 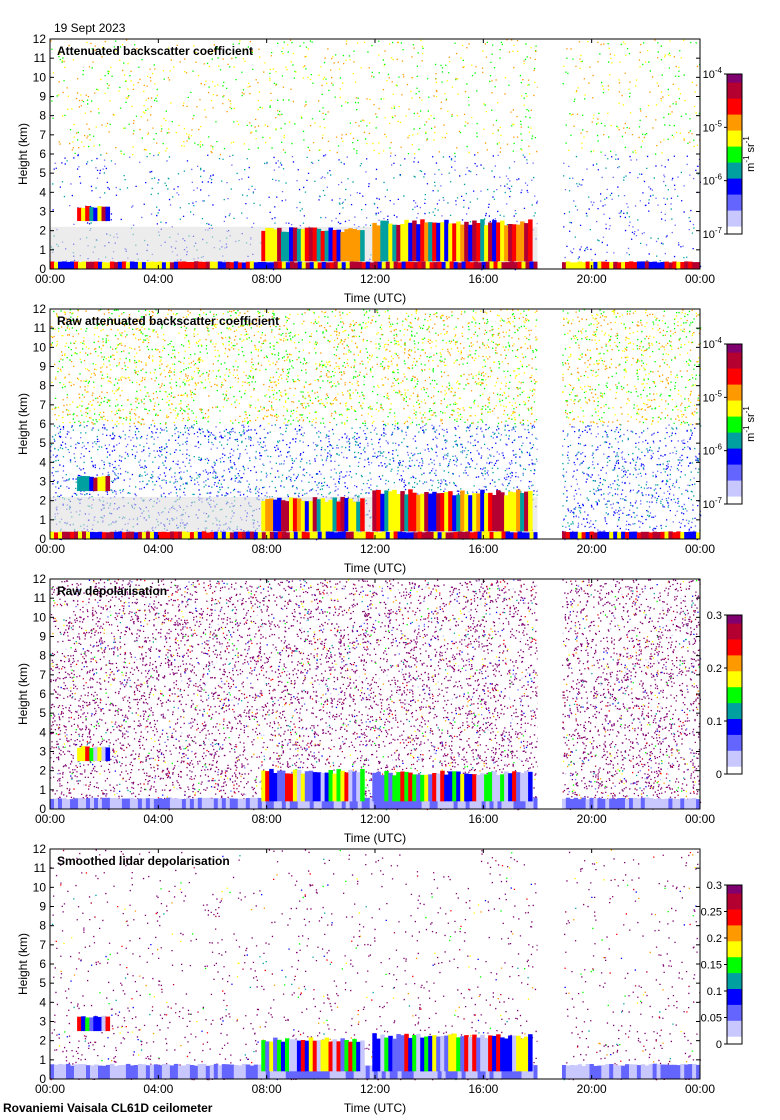 I want to click on y-tick-label: 4, so click(x=42, y=1002).